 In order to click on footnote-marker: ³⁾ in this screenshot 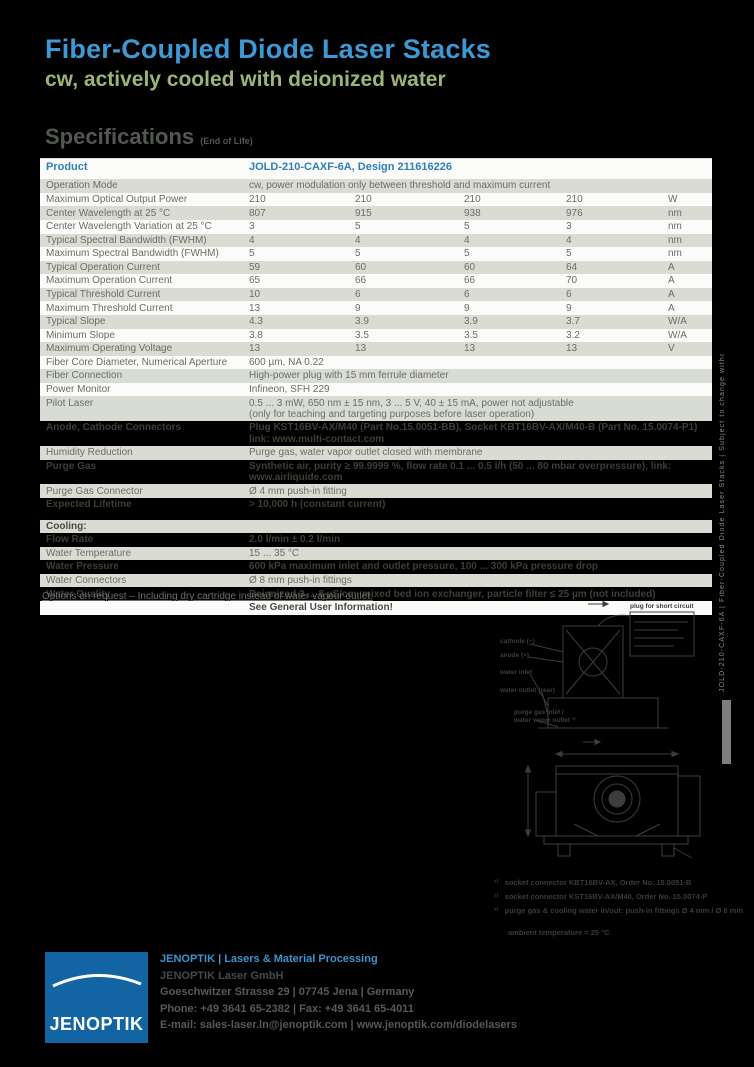, I will do `click(496, 910)`.